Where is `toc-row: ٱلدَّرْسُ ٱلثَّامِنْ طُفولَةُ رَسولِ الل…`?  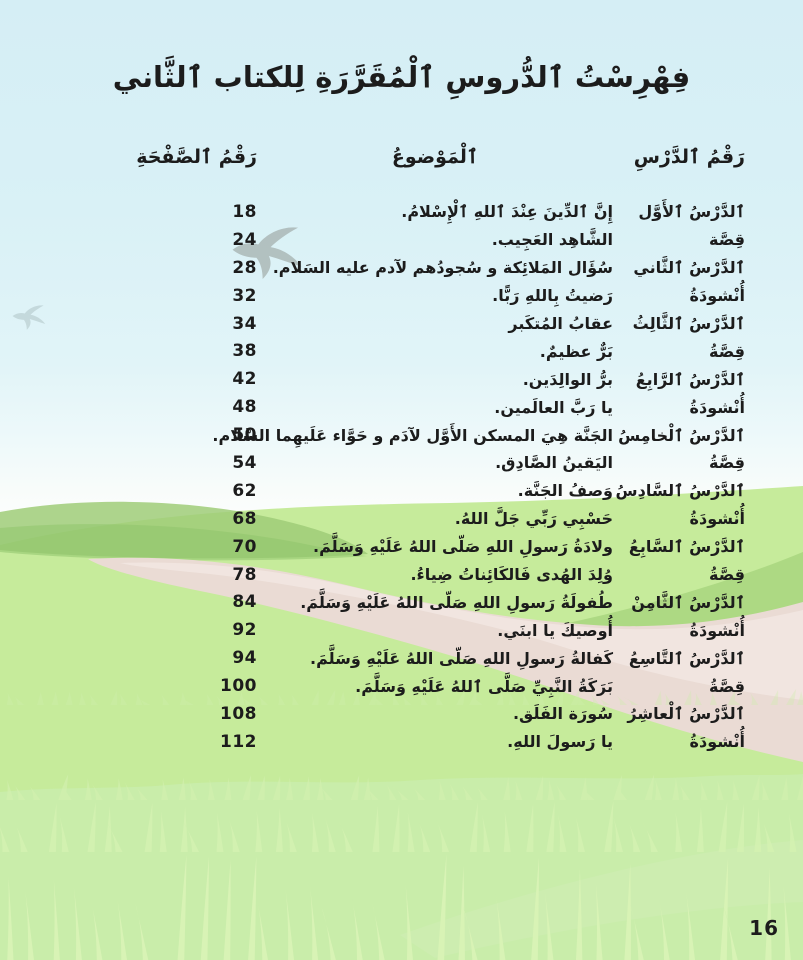
toc-row: ٱلدَّرْسُ ٱلثَّامِنْ طُفولَةُ رَسولِ الل… is located at coordinates (436, 602).